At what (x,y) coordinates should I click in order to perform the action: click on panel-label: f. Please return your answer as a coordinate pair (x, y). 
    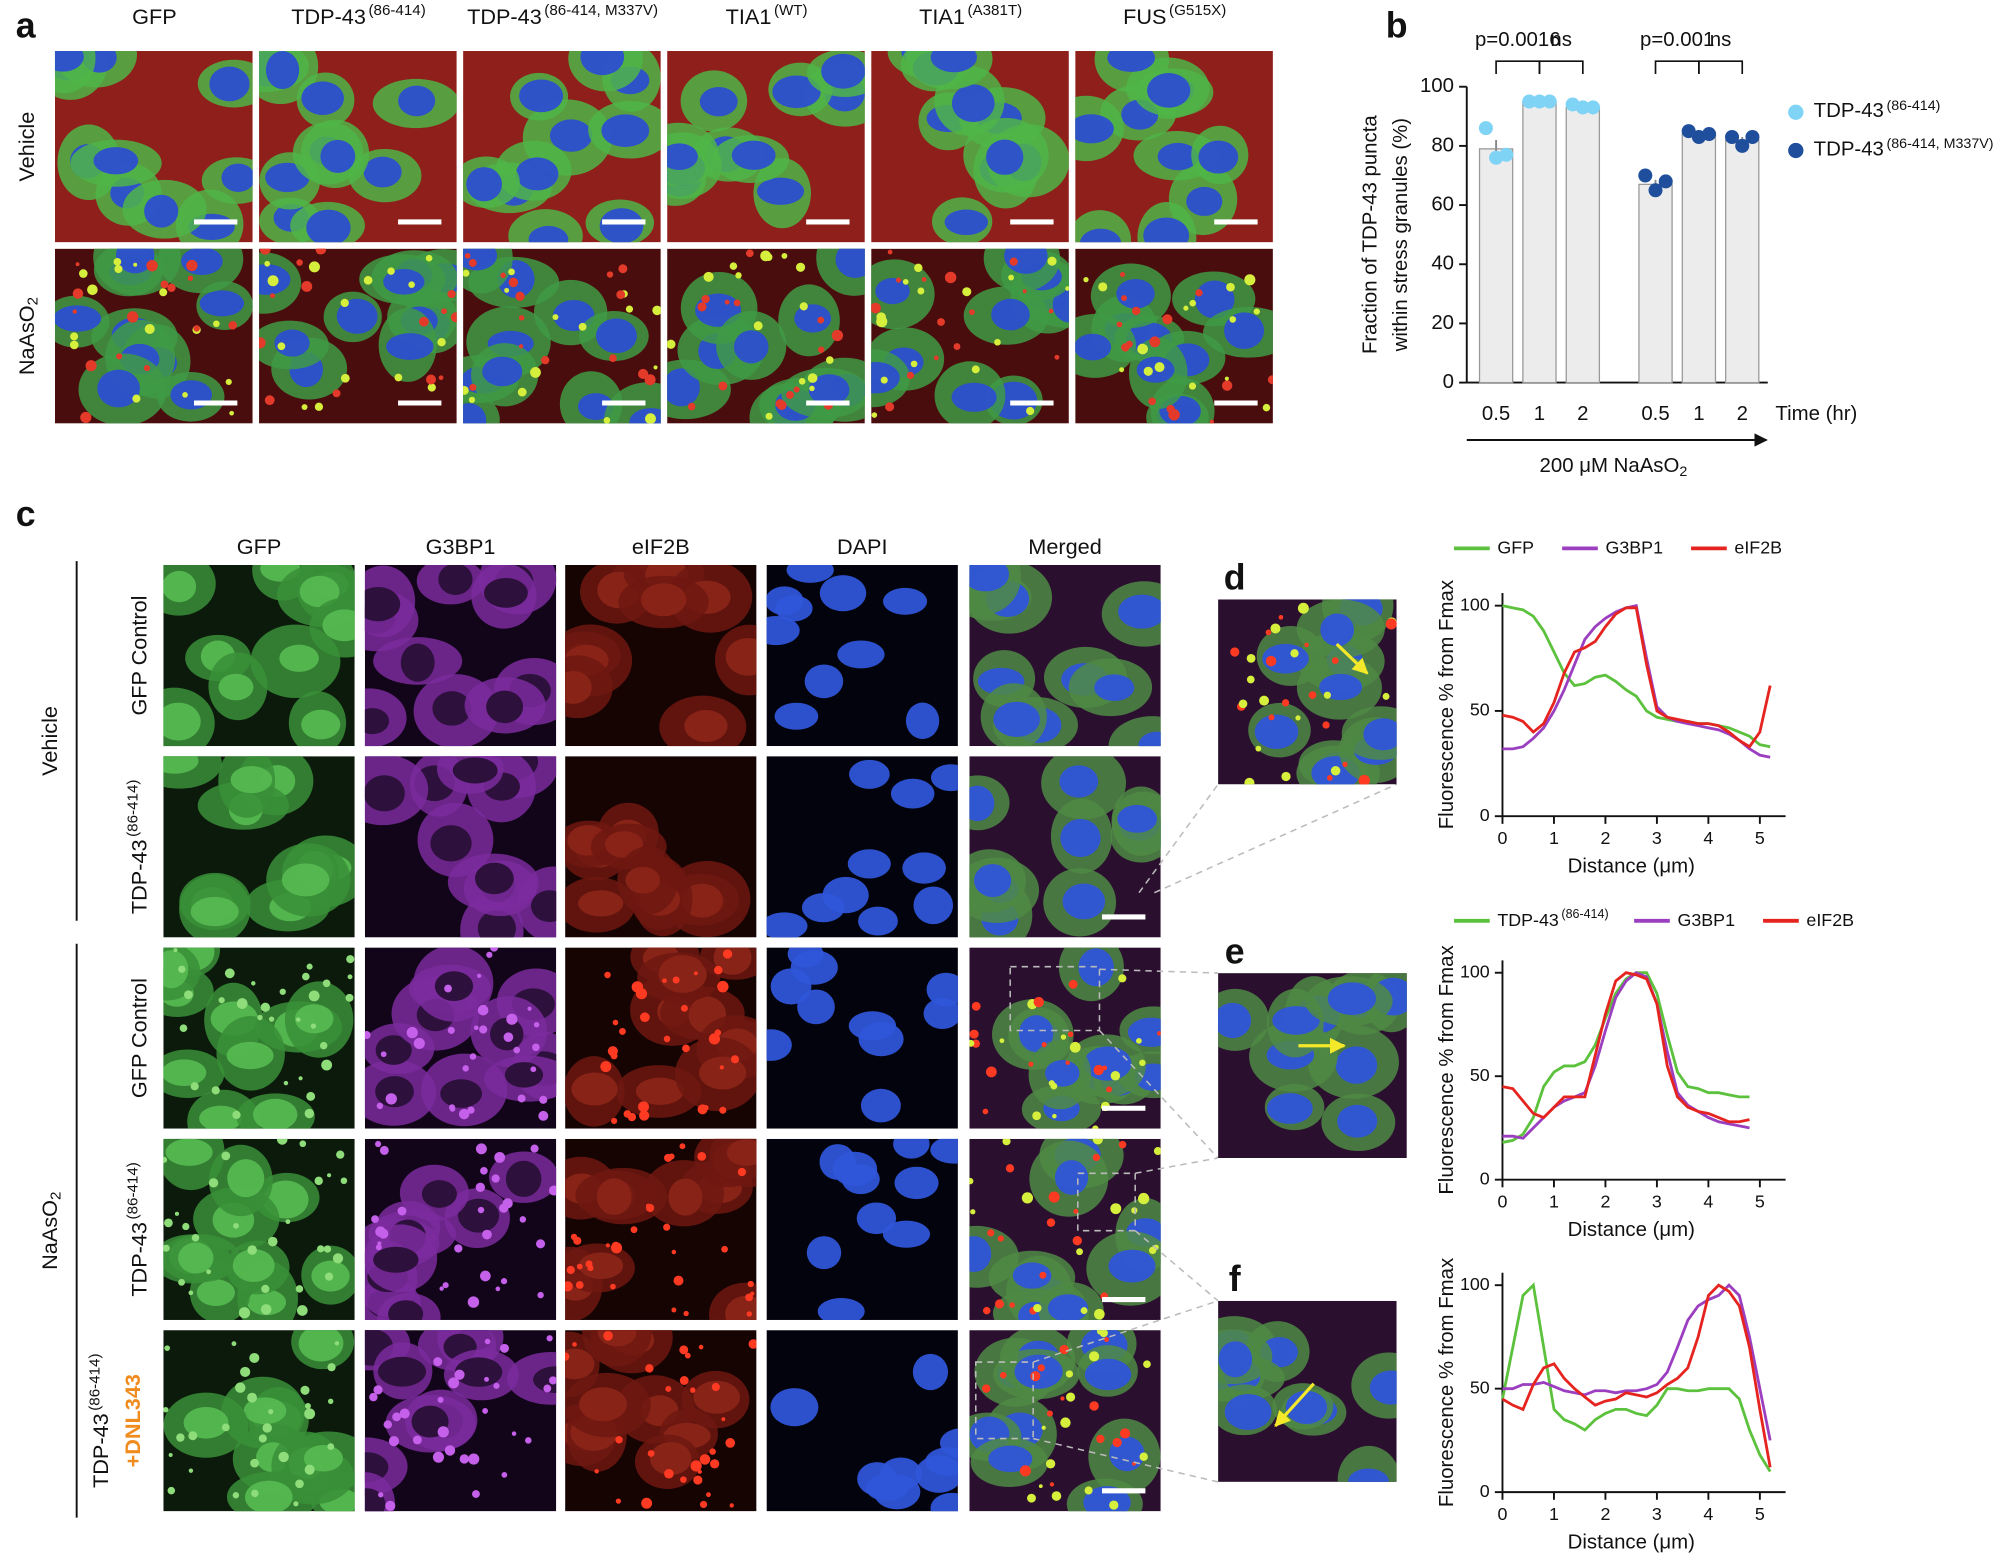
    Looking at the image, I should click on (1235, 1279).